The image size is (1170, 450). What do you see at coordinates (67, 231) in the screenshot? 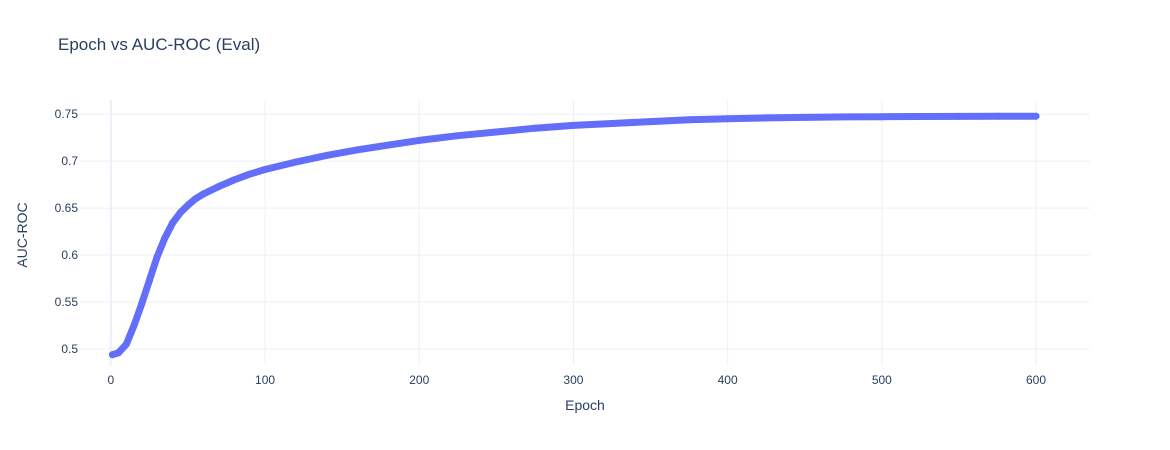
I see `y-tick-labels: 0.5 0.55 0.6 0.65 0.7 0.75` at bounding box center [67, 231].